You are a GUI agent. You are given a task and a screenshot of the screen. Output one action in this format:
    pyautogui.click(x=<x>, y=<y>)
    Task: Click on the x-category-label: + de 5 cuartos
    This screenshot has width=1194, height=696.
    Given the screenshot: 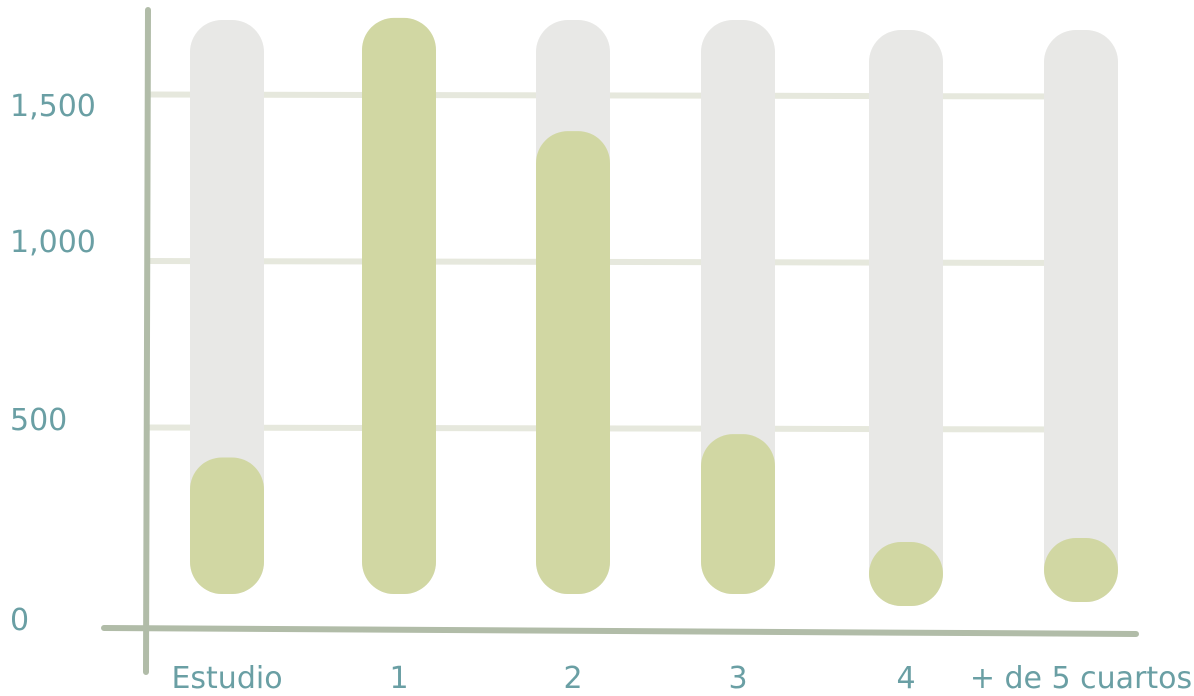 What is the action you would take?
    pyautogui.click(x=1081, y=678)
    